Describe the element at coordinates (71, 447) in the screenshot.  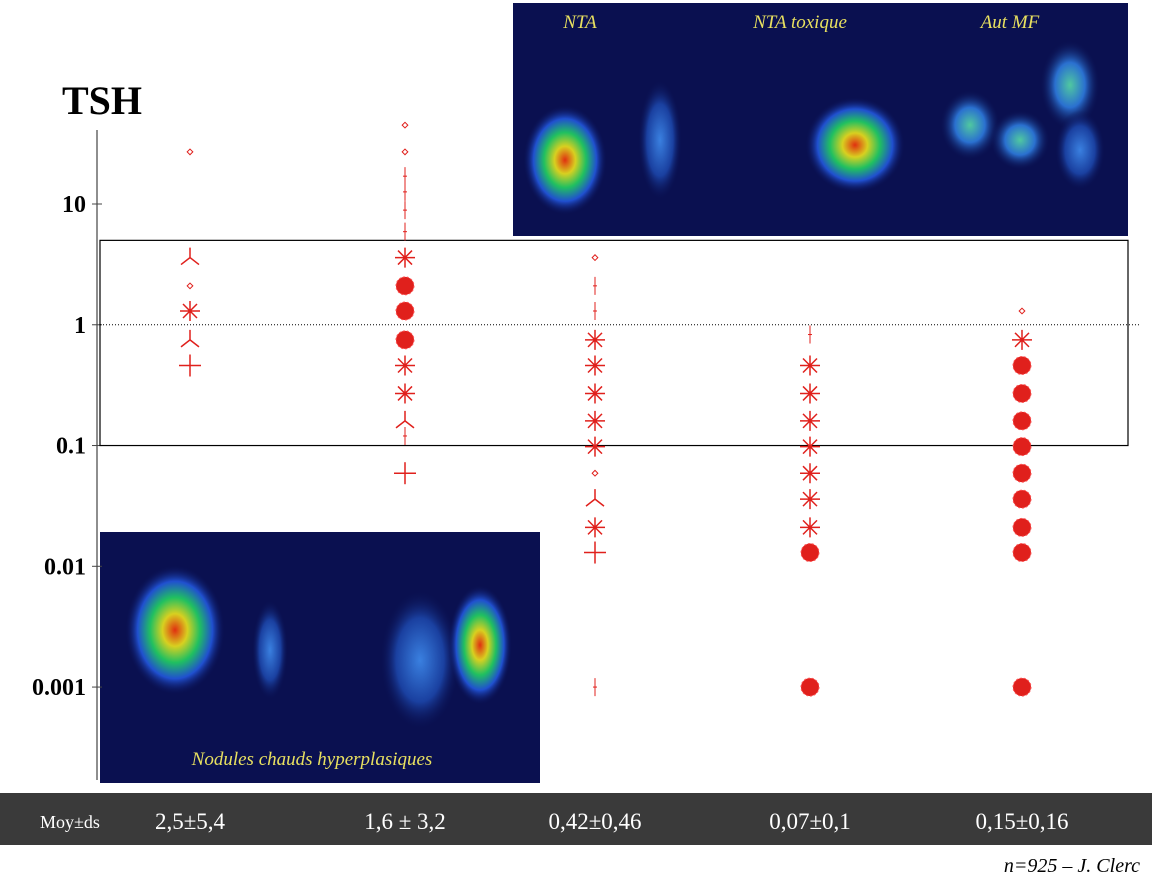
I see `y-tick-label: 0.1` at that location.